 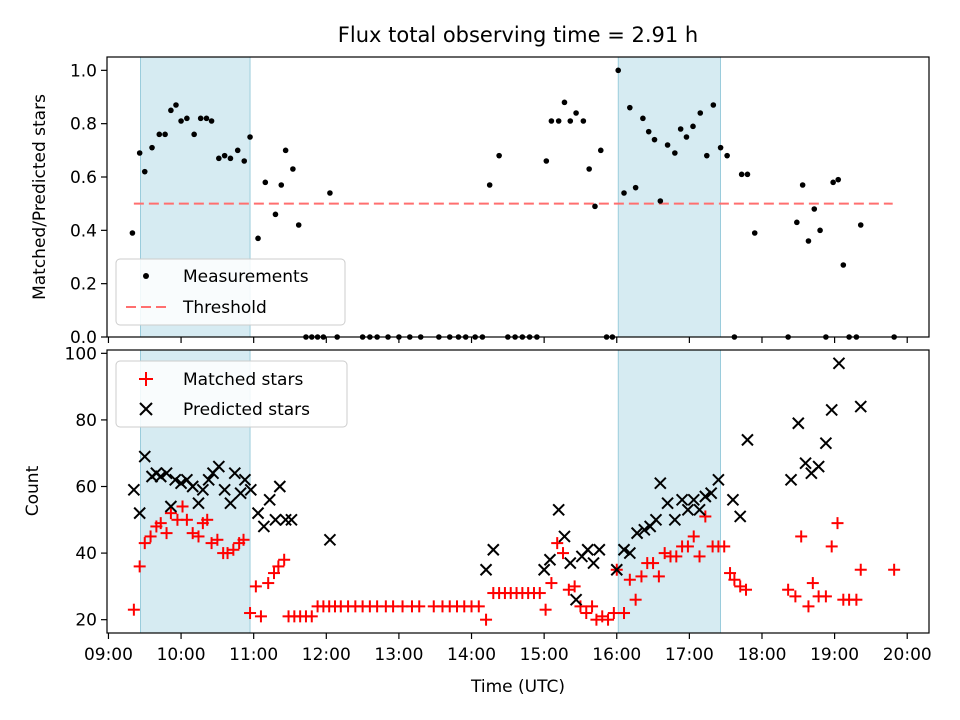 I want to click on legend-matched-label: Matched stars, so click(x=243, y=380).